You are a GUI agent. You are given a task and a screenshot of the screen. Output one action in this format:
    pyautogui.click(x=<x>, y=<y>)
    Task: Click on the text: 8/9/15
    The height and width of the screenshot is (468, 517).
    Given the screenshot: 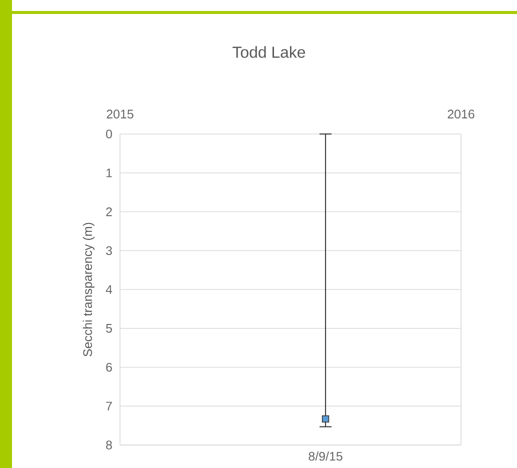 What is the action you would take?
    pyautogui.click(x=325, y=456)
    